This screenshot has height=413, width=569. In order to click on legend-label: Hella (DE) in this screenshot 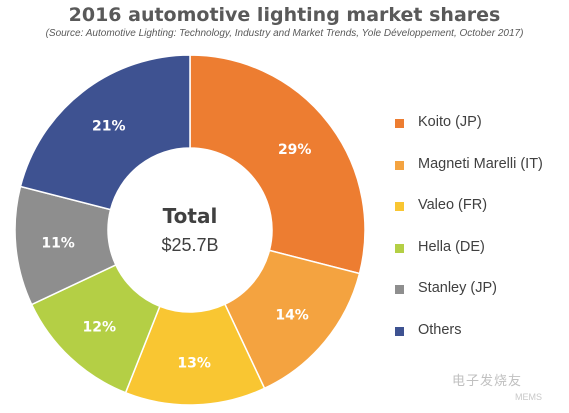, I will do `click(451, 246)`.